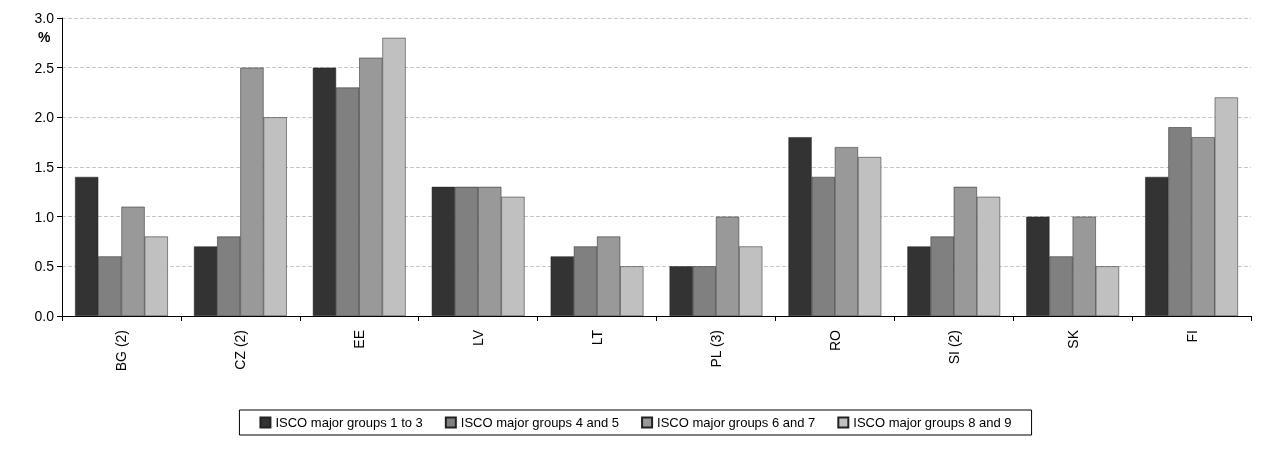 The image size is (1271, 457). Describe the element at coordinates (953, 347) in the screenshot. I see `x-tick-label: SI (2)` at that location.